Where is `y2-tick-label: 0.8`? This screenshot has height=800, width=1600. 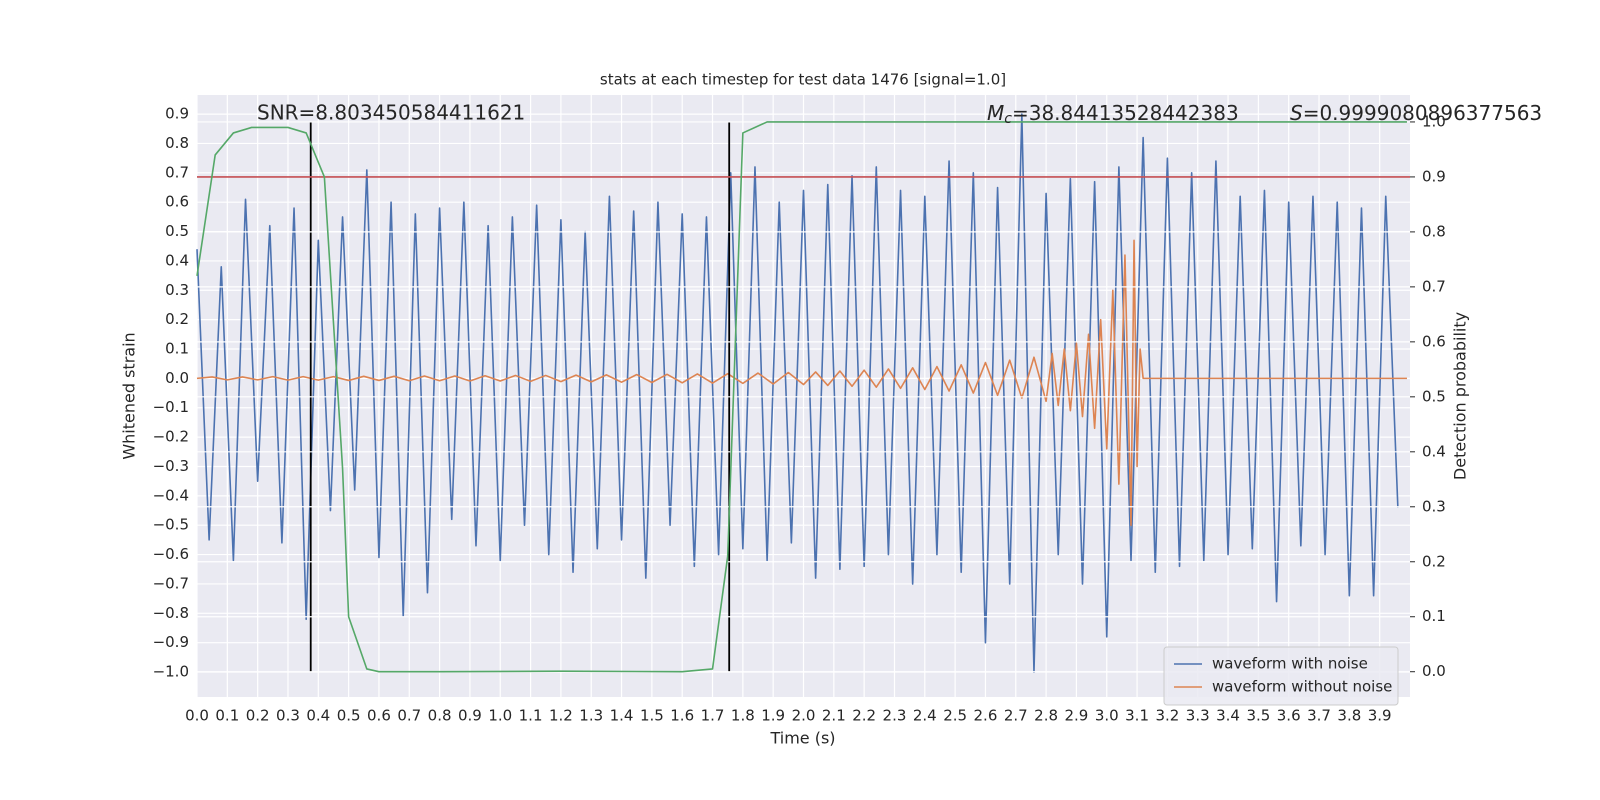 y2-tick-label: 0.8 is located at coordinates (1434, 231).